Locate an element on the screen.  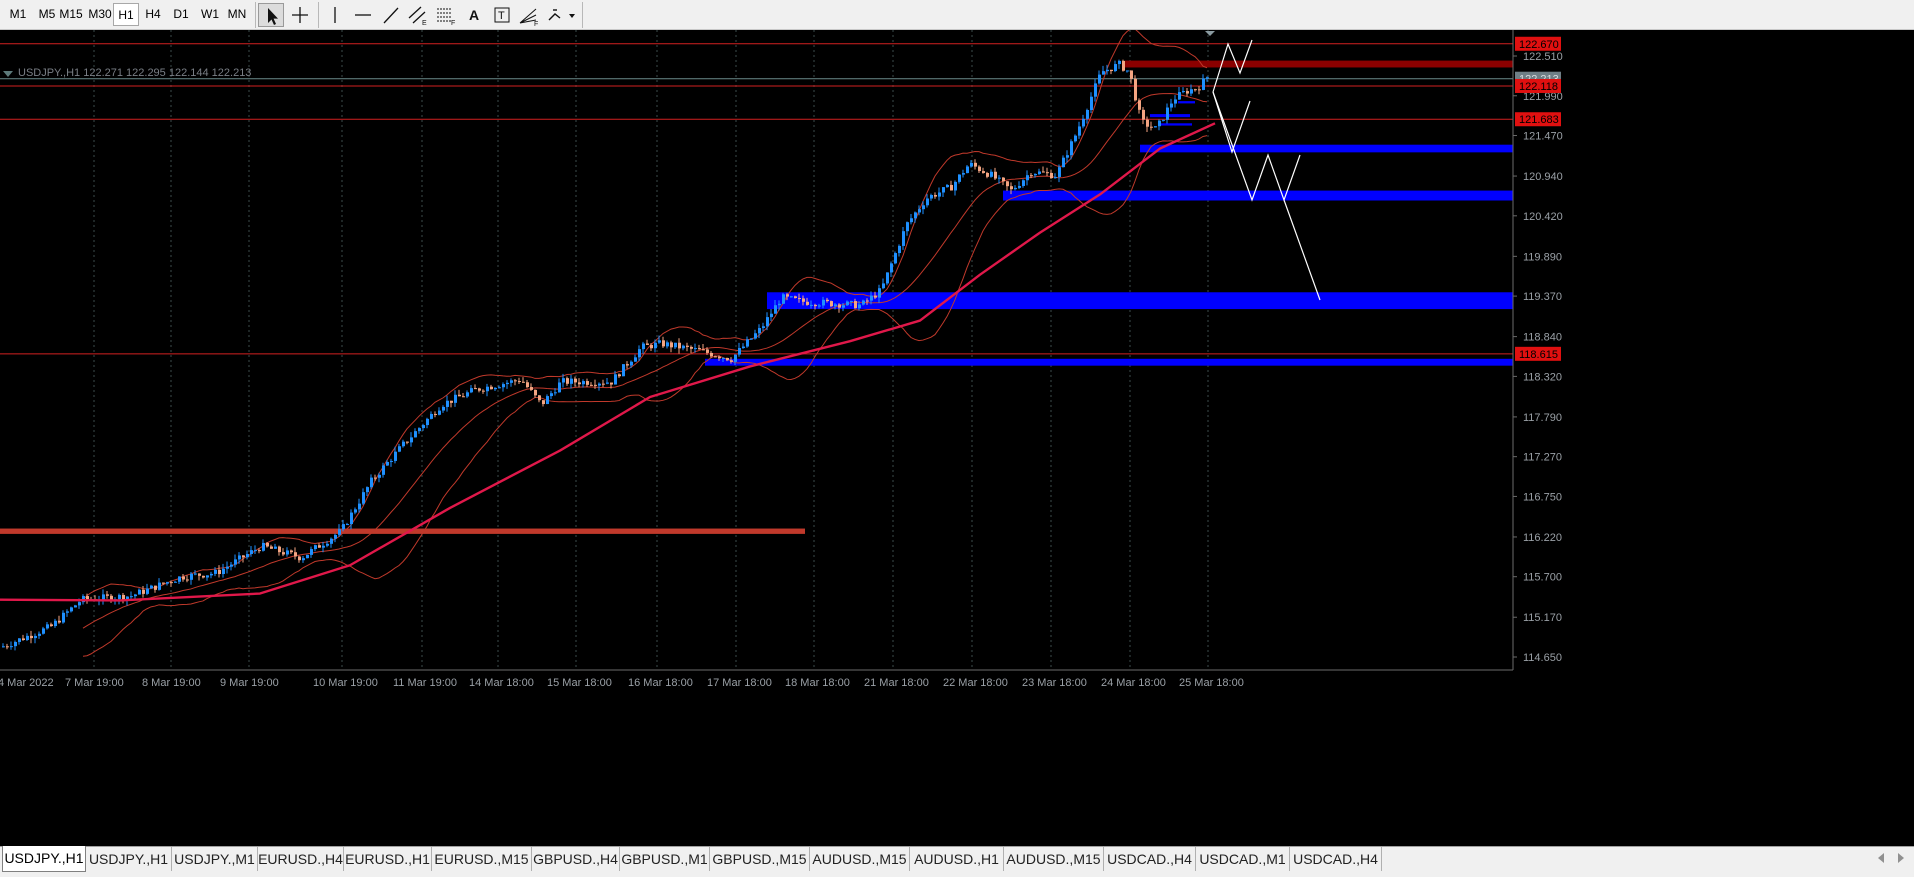
collapse-icon is located at coordinates (8, 74).